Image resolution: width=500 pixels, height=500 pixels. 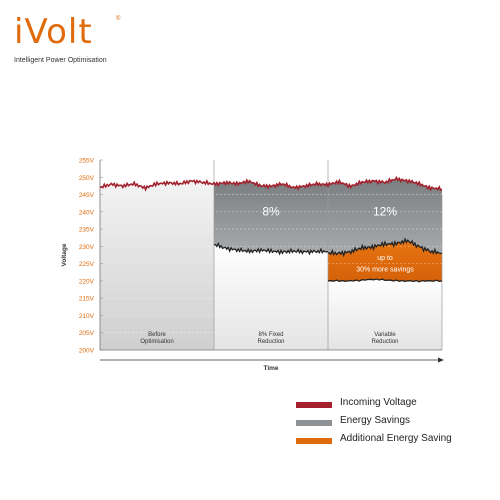 What do you see at coordinates (64, 254) in the screenshot?
I see `y-axis-label: Voltage` at bounding box center [64, 254].